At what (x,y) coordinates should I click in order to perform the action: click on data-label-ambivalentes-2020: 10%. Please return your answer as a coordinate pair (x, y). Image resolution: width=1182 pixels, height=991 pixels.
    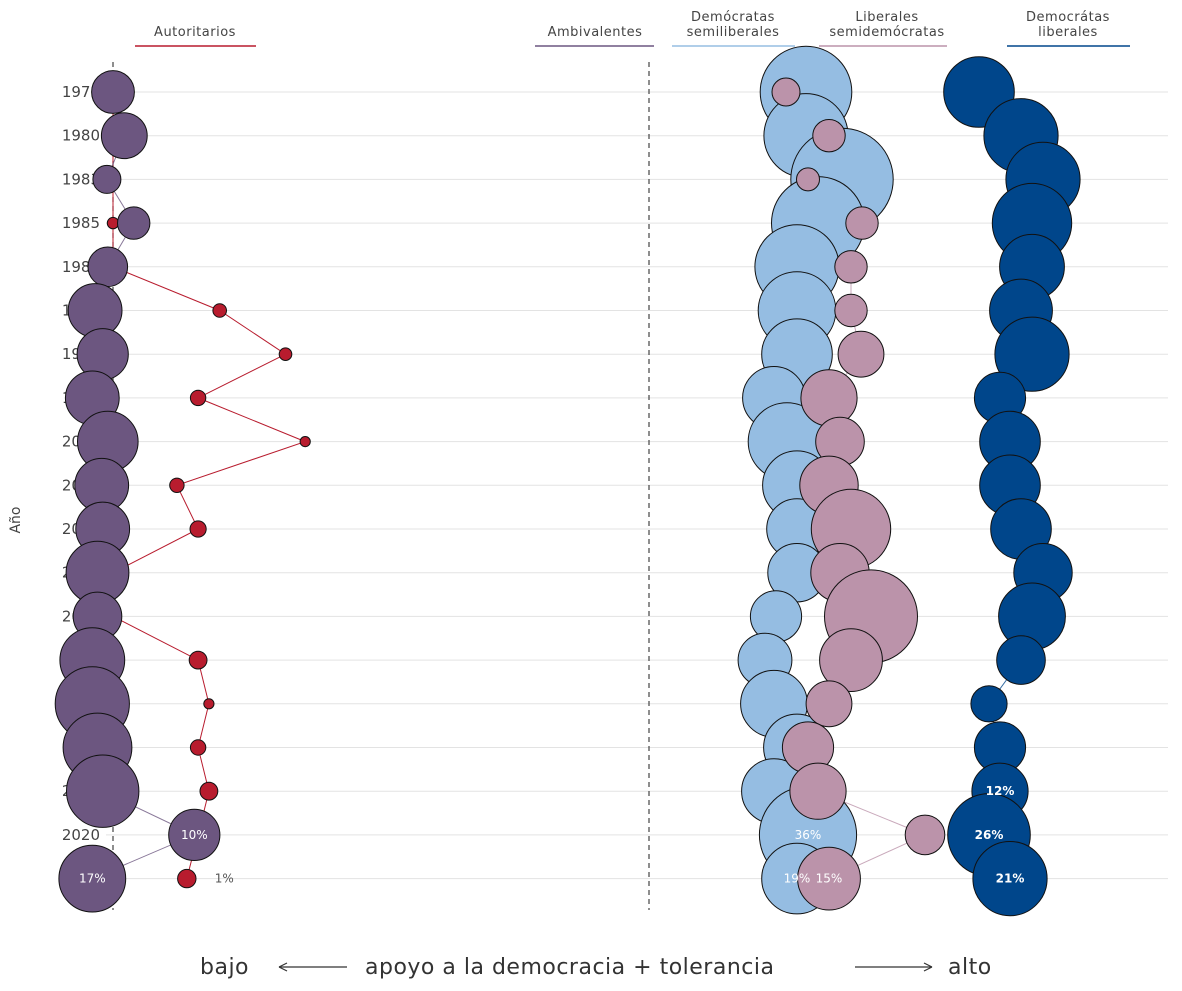
    Looking at the image, I should click on (194, 835).